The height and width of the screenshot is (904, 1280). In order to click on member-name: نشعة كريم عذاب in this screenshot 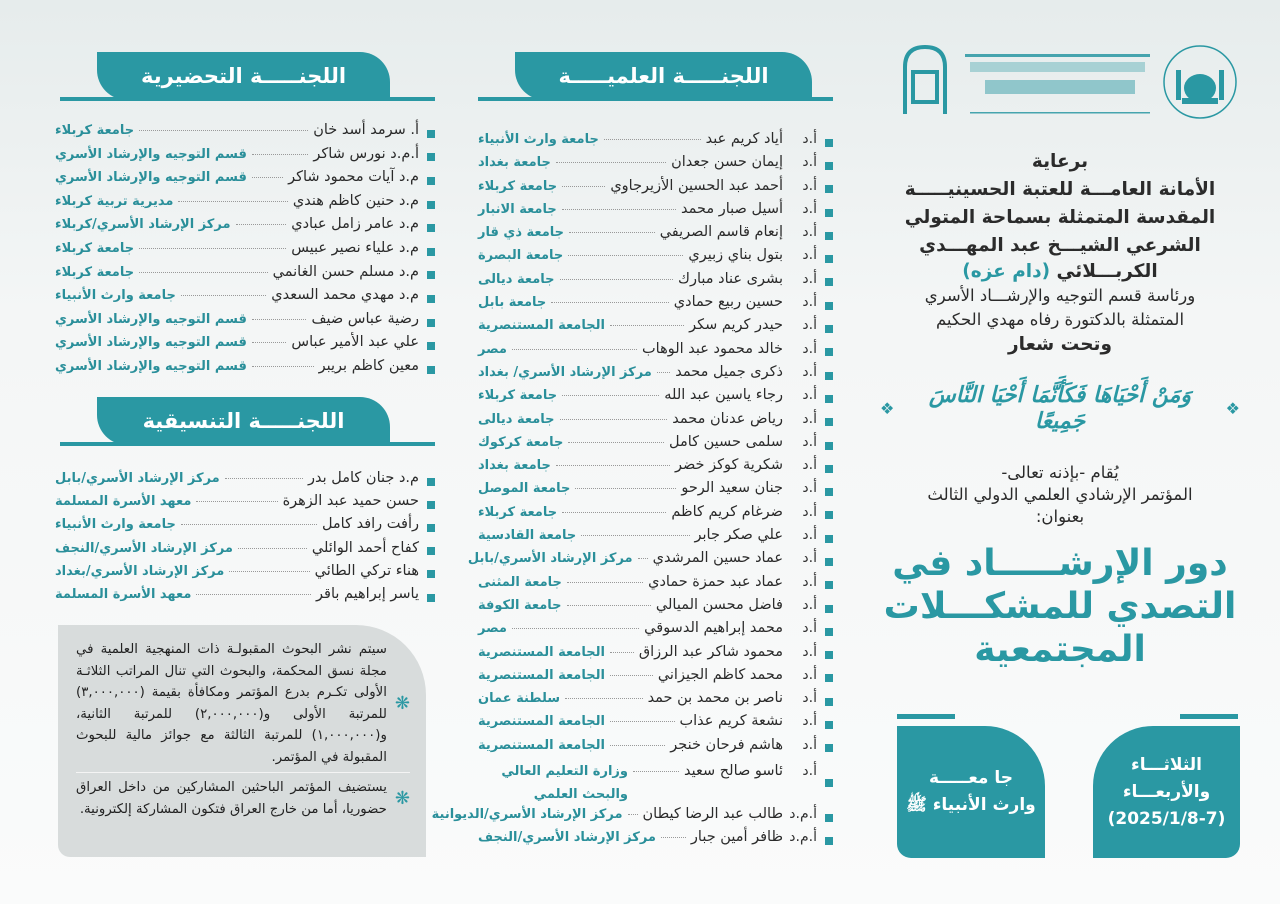, I will do `click(731, 721)`.